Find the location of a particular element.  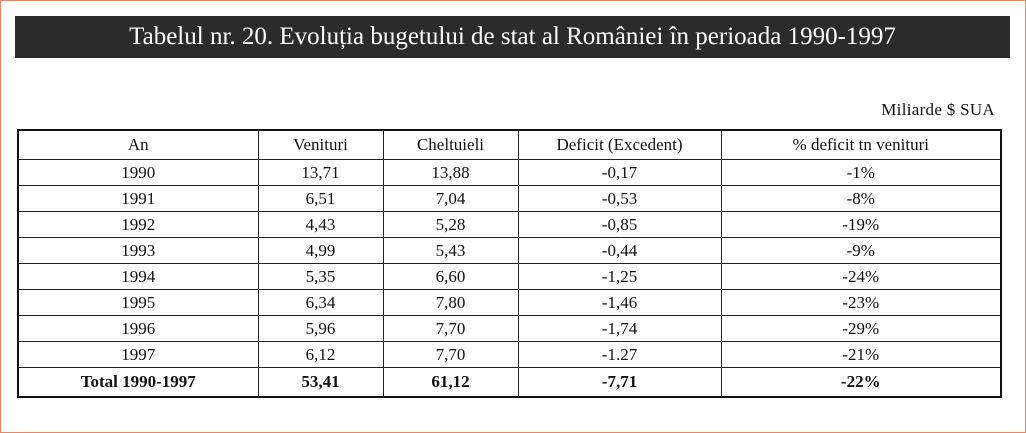

cell-cheltuieli: 13,88 is located at coordinates (450, 172).